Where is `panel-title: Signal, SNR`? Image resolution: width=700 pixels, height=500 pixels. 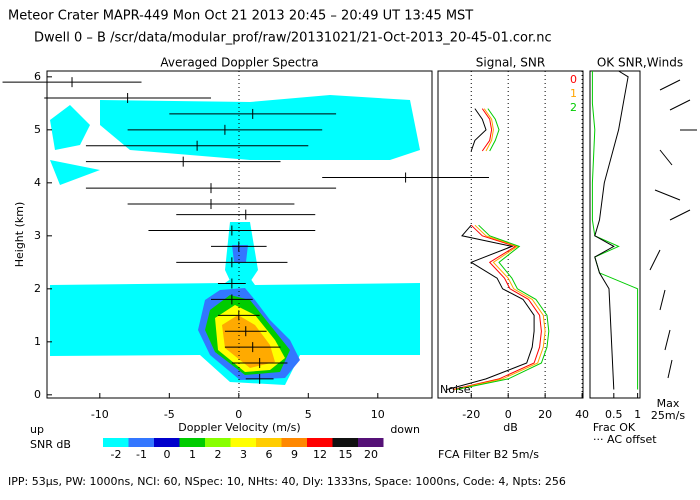
panel-title: Signal, SNR is located at coordinates (510, 63).